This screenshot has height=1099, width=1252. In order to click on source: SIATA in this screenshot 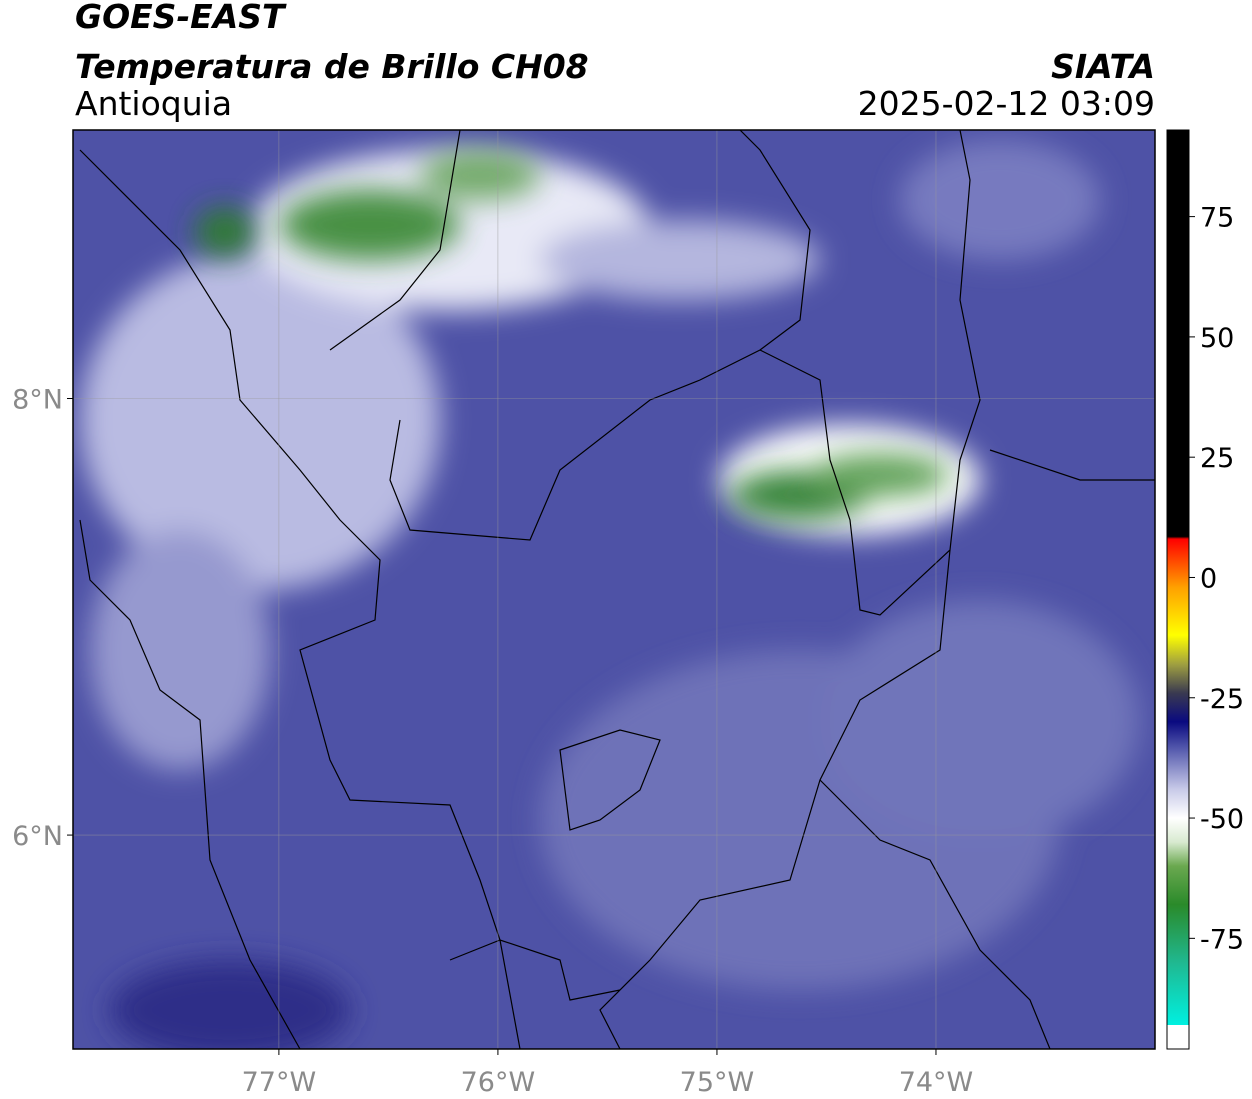, I will do `click(1103, 66)`.